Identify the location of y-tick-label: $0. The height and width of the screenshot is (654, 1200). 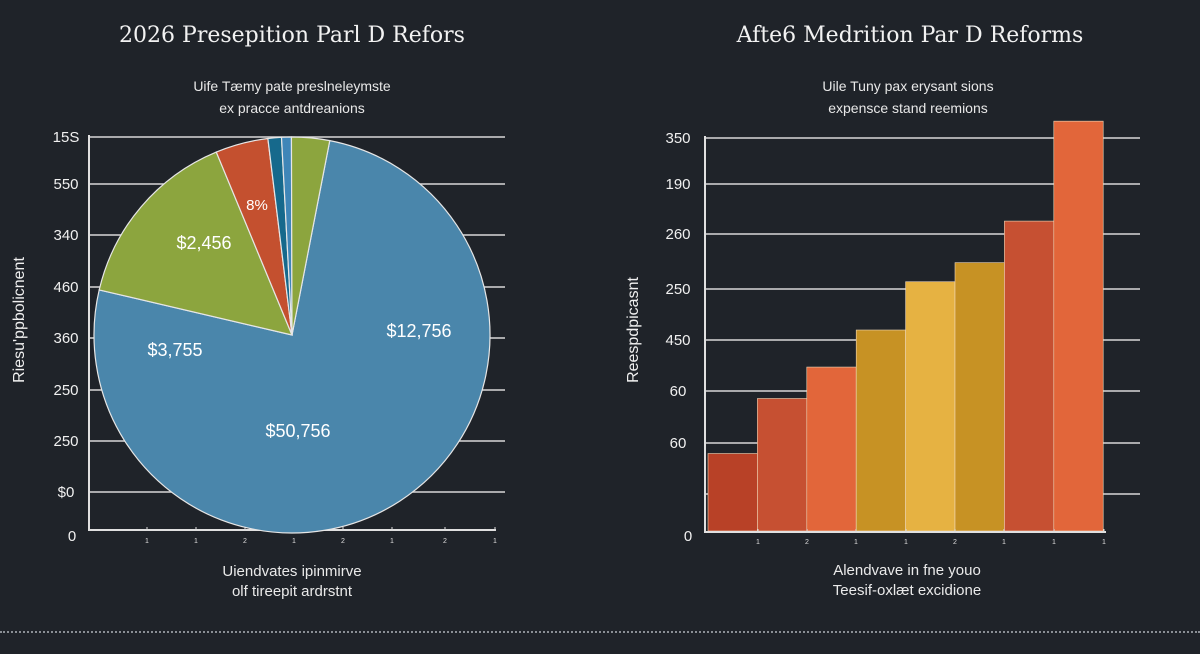
(66, 492).